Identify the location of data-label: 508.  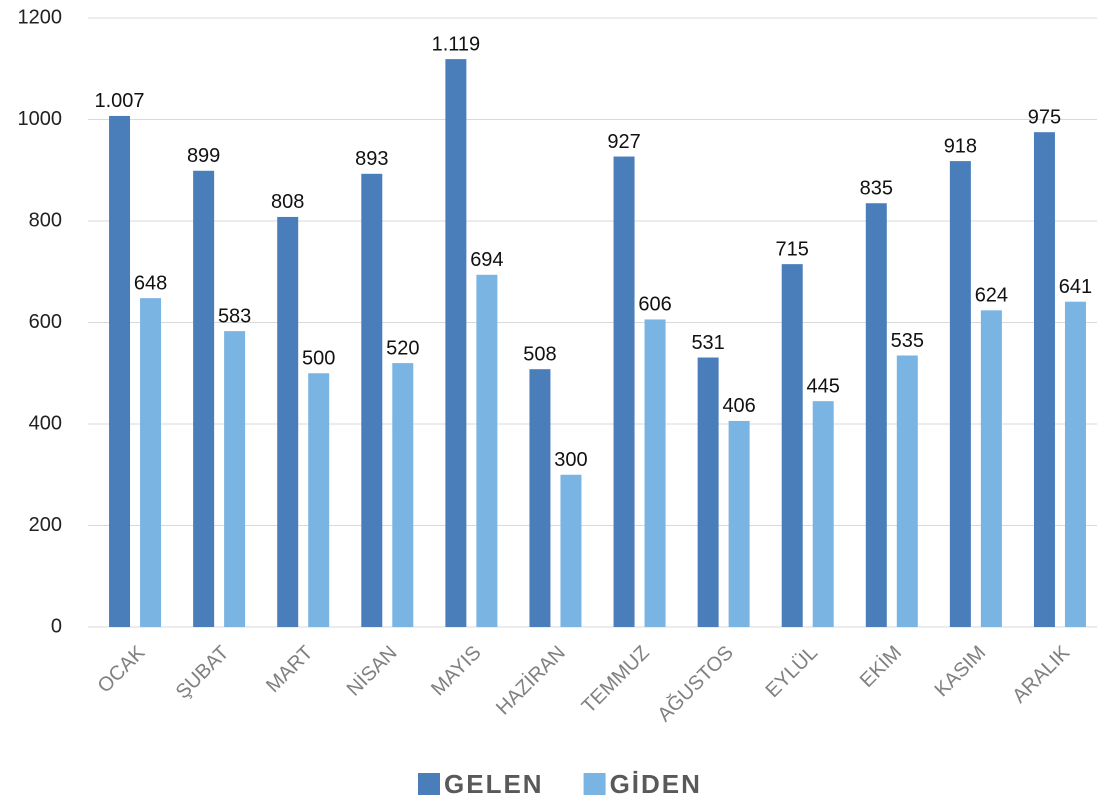
(539, 354).